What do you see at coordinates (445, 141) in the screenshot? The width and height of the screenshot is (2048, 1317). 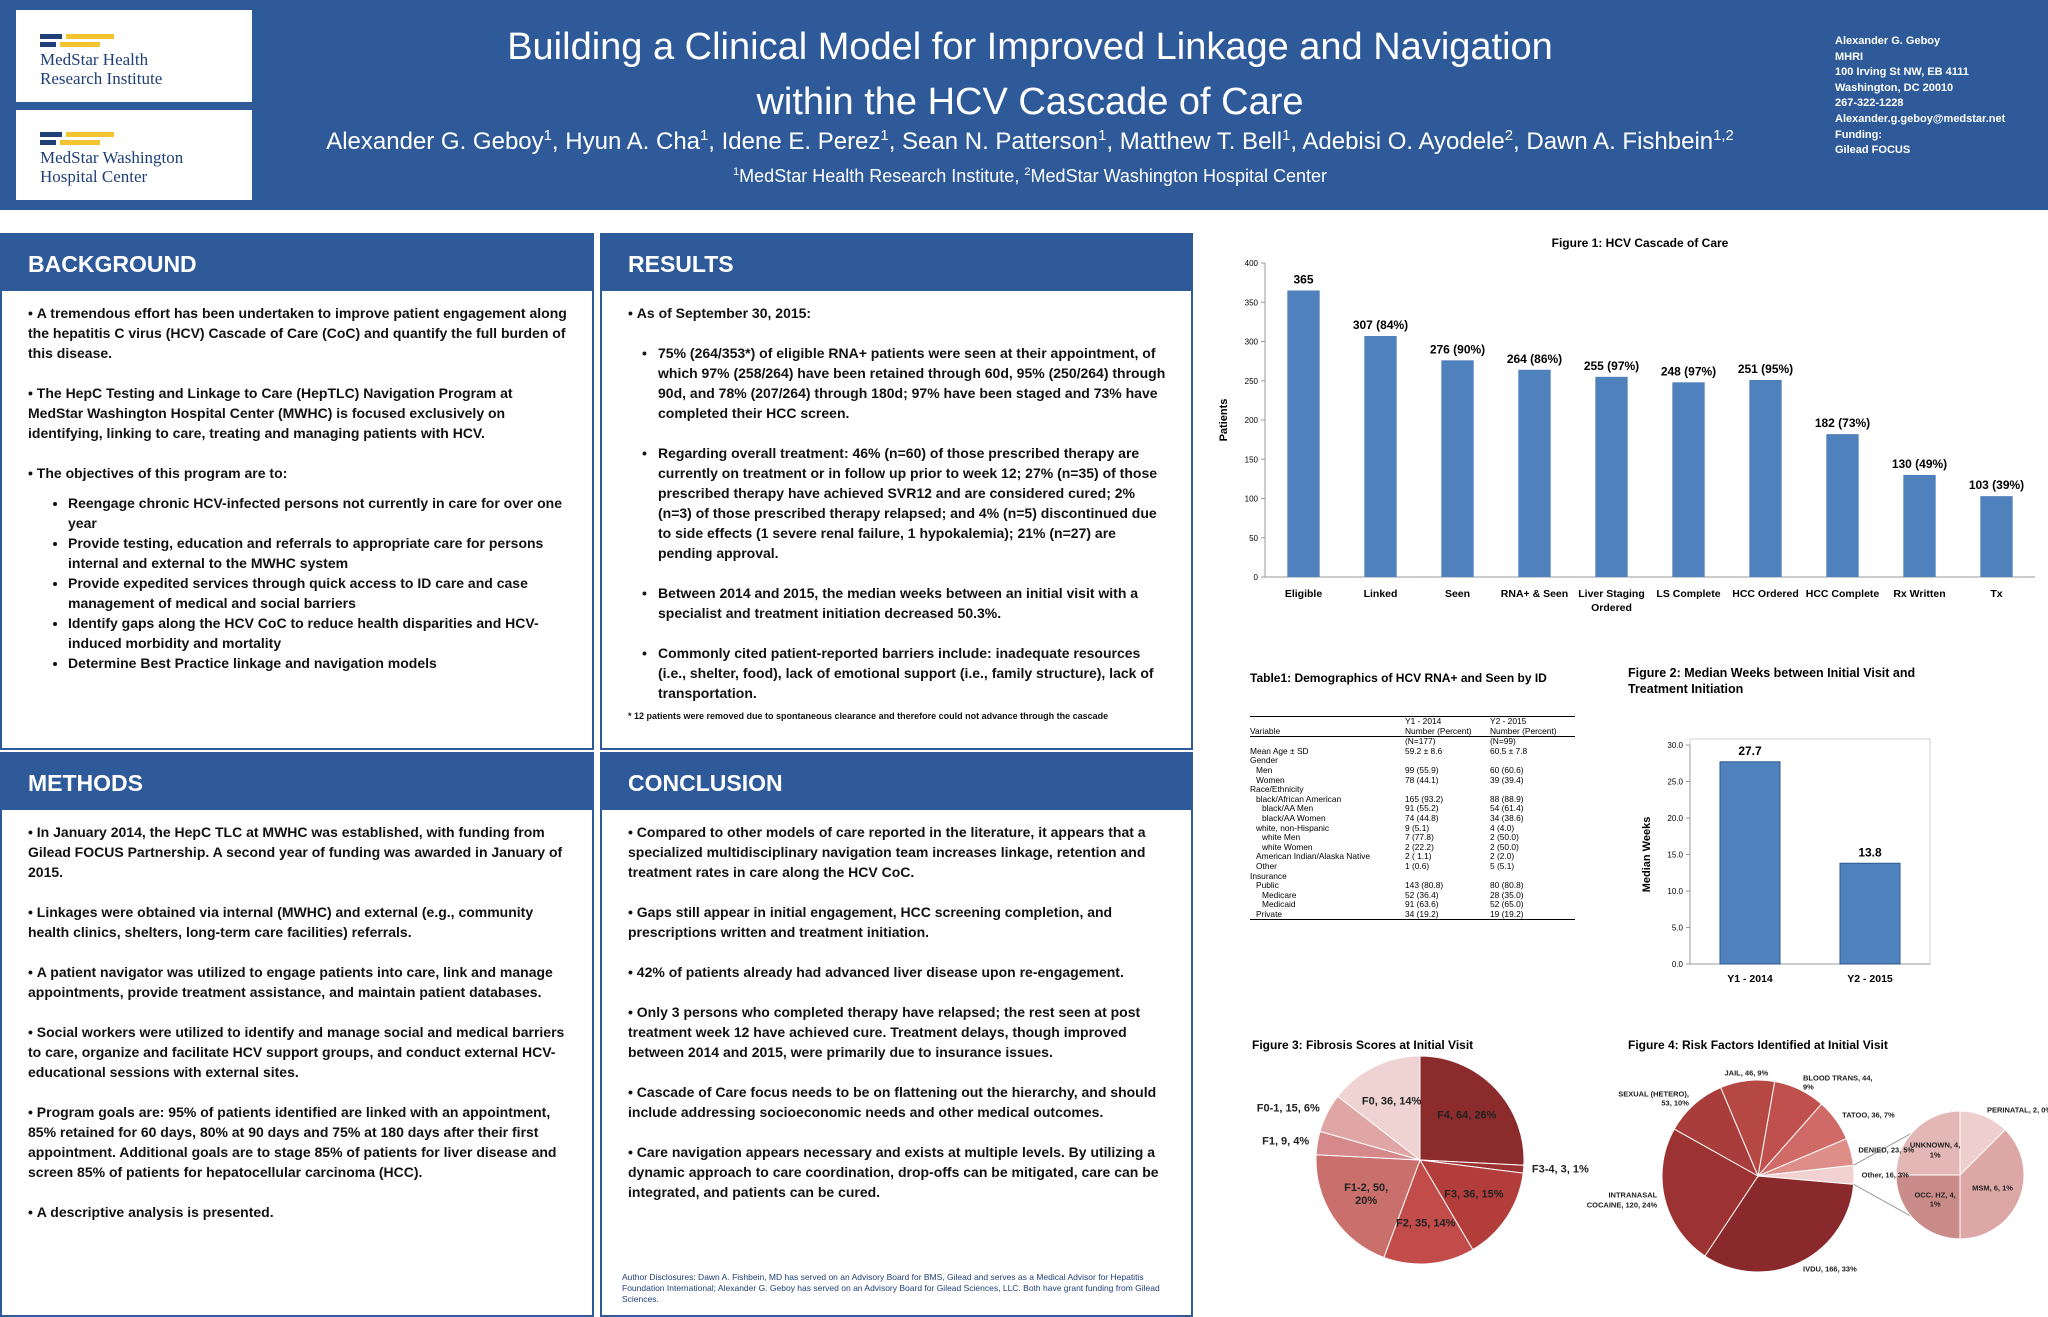 I see `author: Alexander G. Geboy1` at bounding box center [445, 141].